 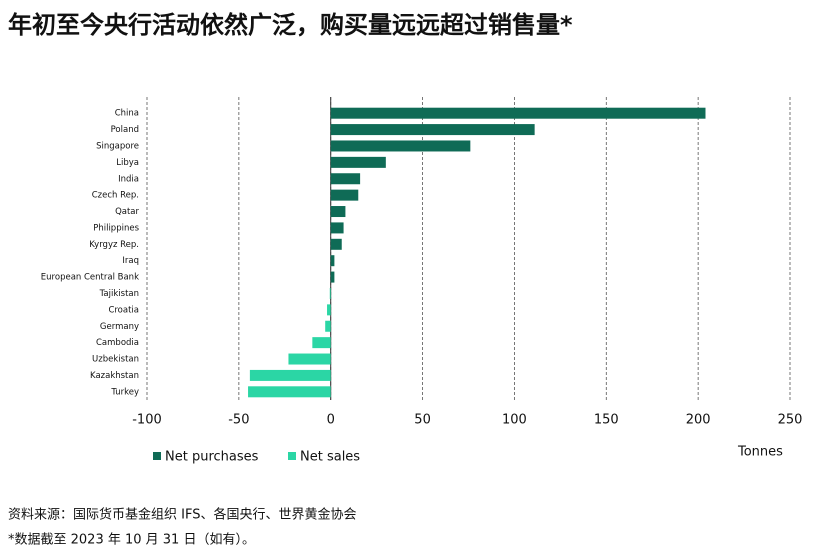 I want to click on y-tick-label: Czech Rep., so click(x=115, y=196).